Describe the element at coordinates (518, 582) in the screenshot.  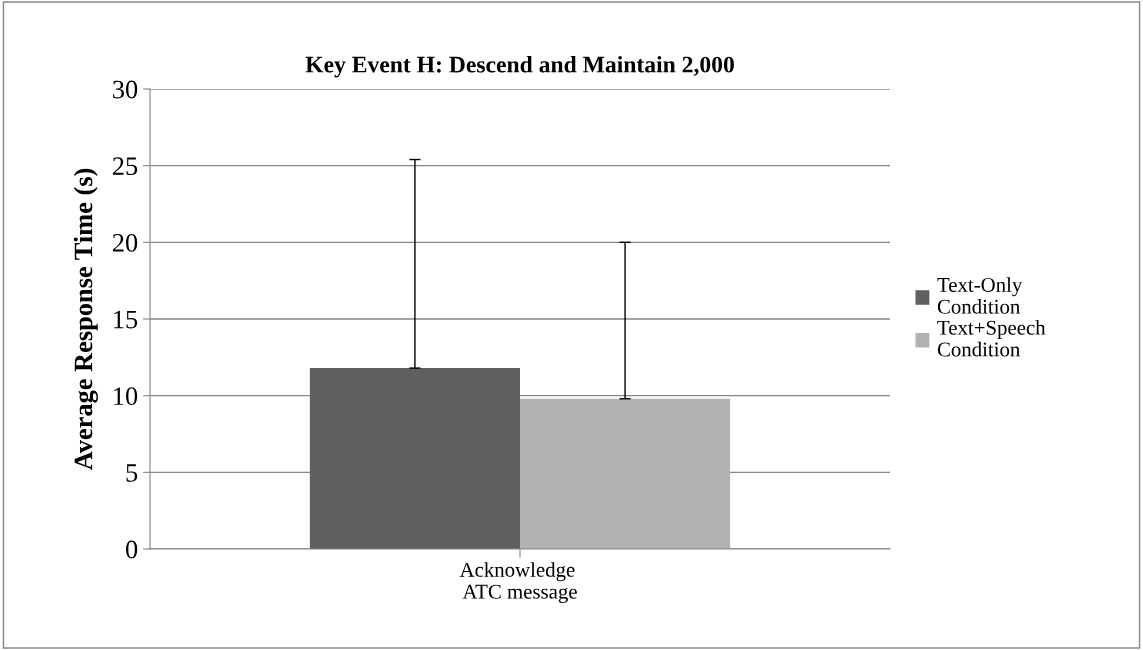
I see `x-tick-label: Acknowledge ATC message` at that location.